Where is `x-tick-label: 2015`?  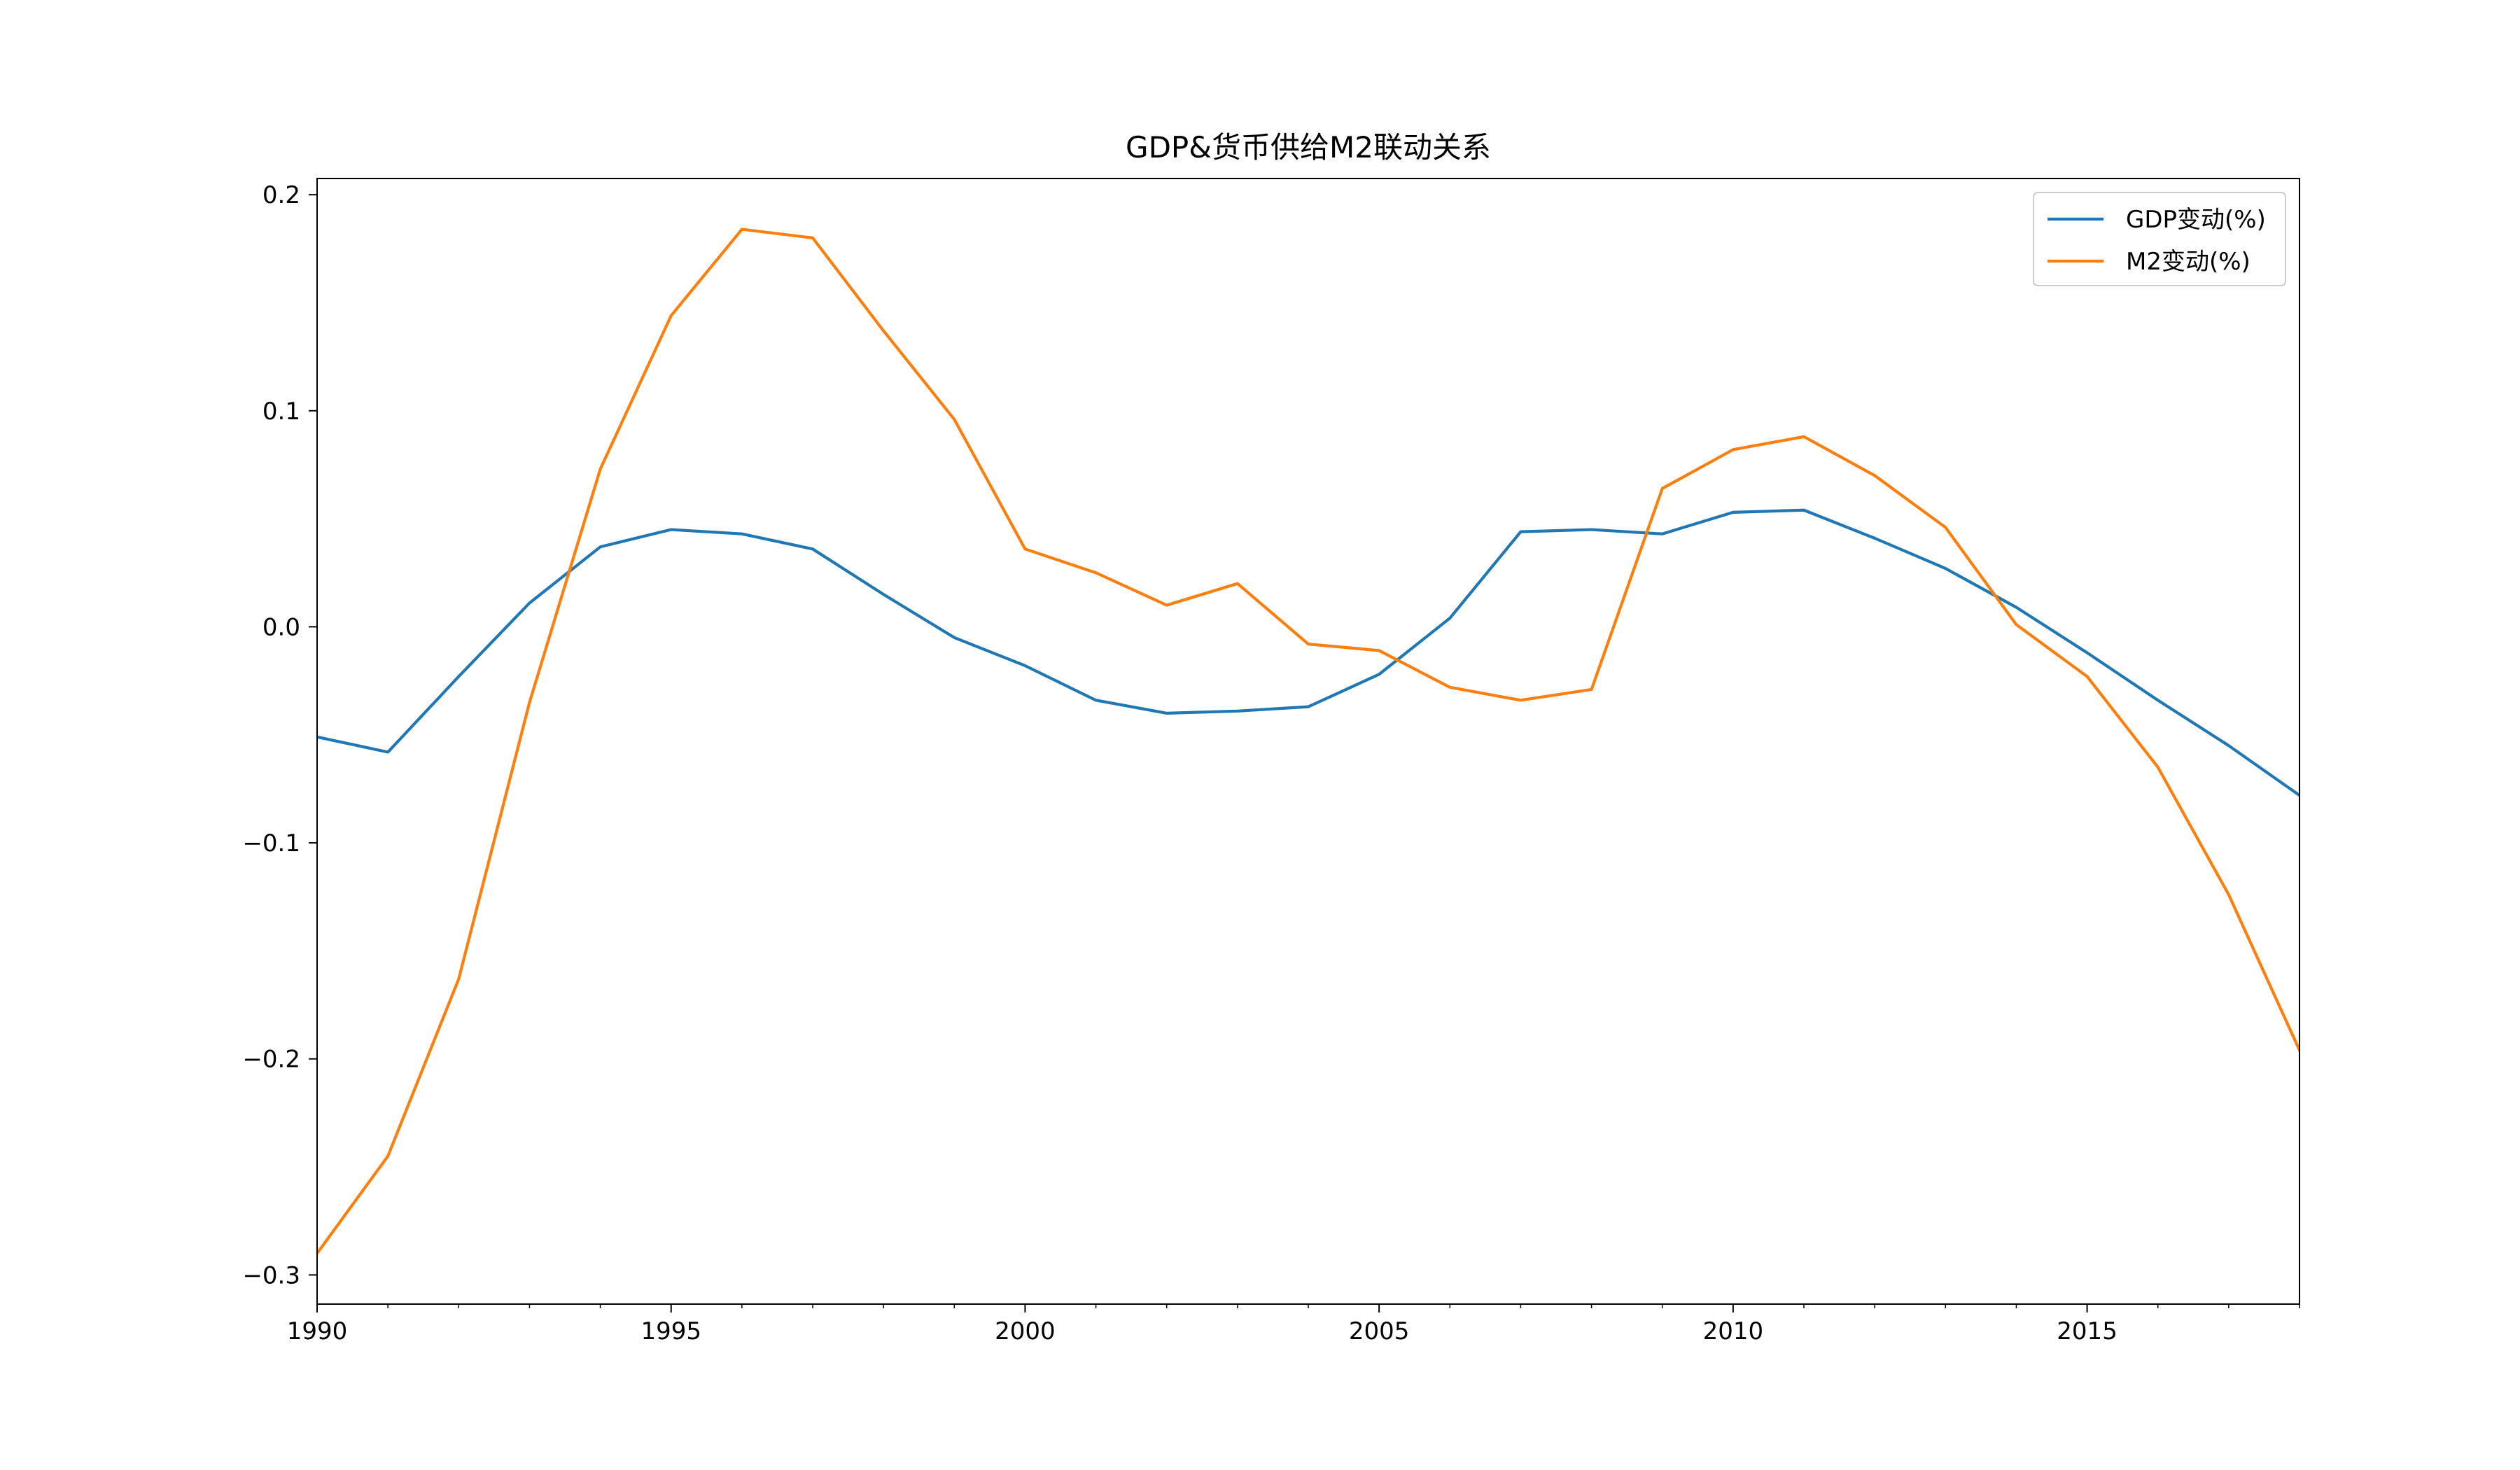
x-tick-label: 2015 is located at coordinates (2087, 1331).